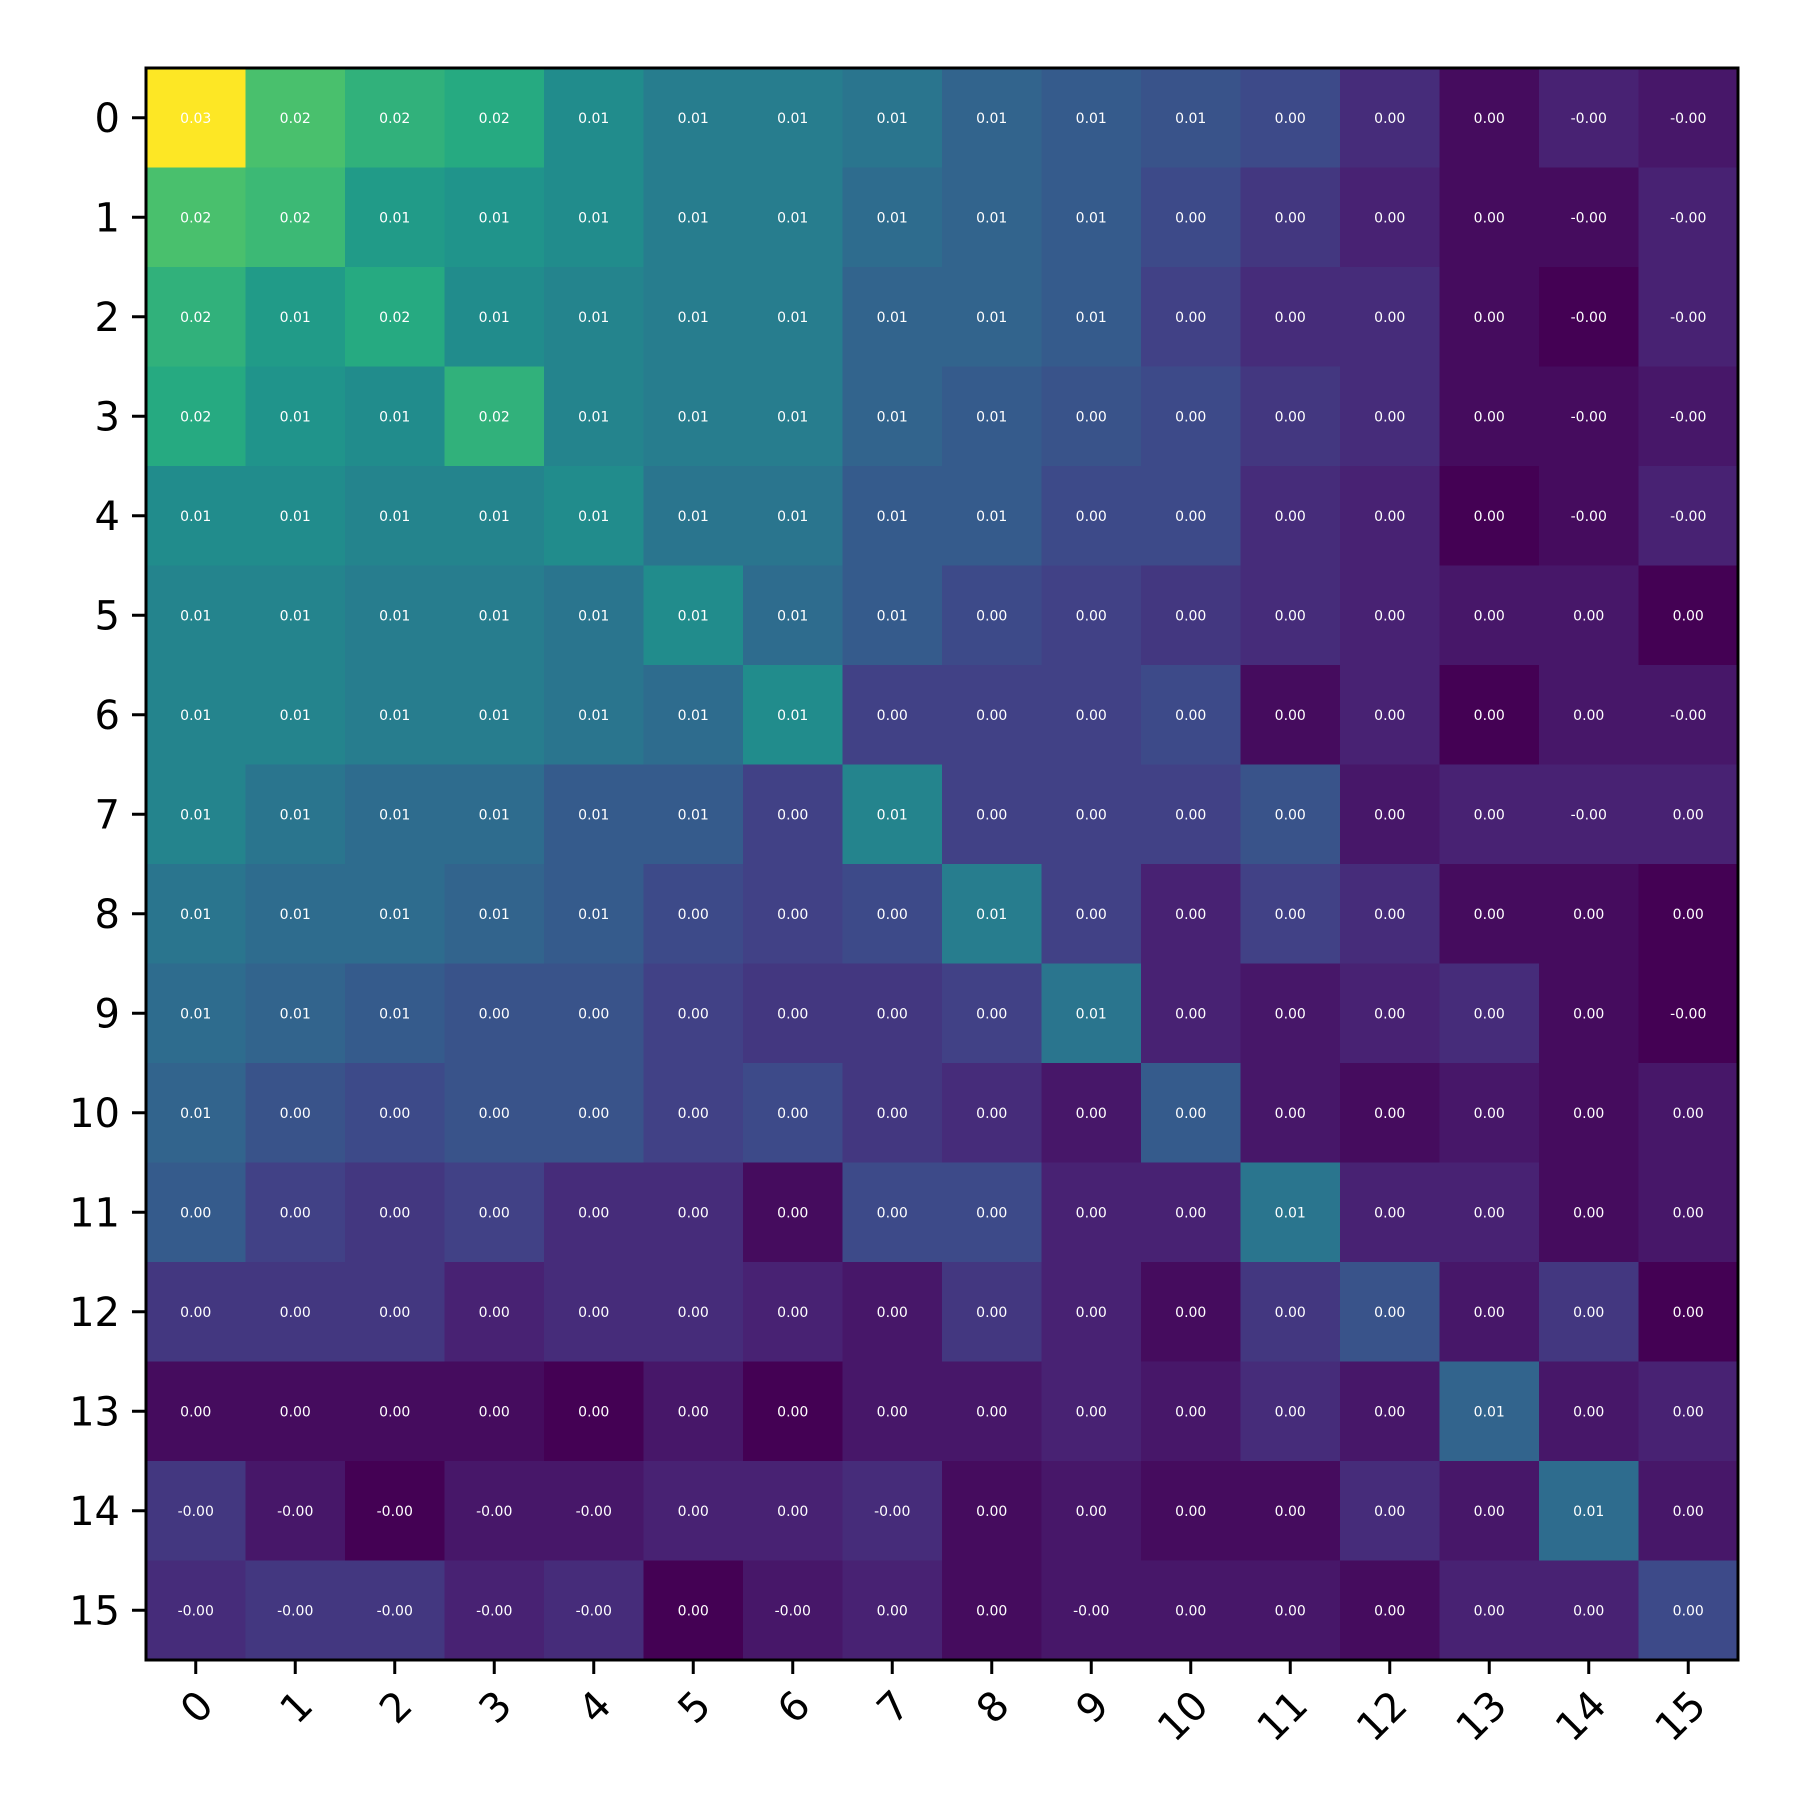  I want to click on heatmap-cell-r0-c12, so click(1390, 118).